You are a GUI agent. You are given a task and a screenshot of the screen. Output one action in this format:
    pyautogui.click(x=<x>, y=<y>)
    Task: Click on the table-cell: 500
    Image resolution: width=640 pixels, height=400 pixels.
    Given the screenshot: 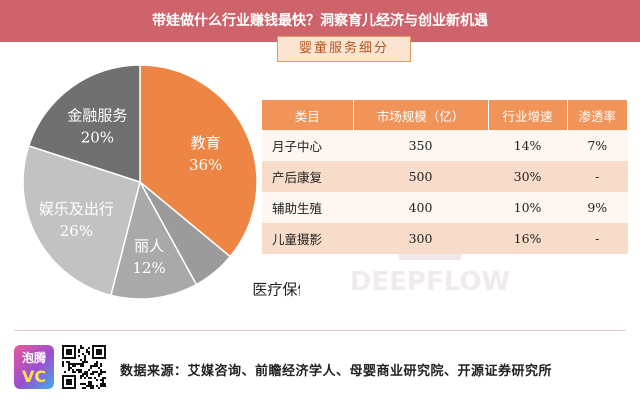 What is the action you would take?
    pyautogui.click(x=420, y=176)
    